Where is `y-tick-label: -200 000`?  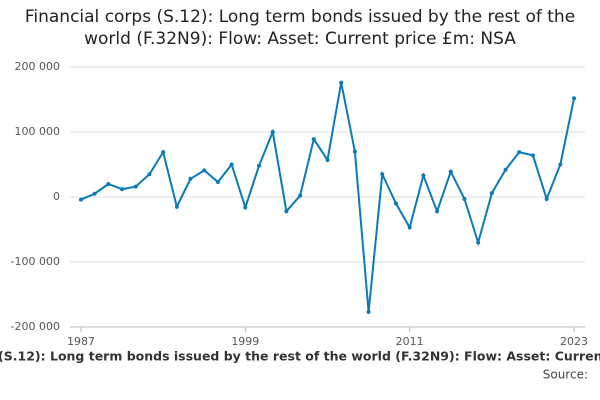
y-tick-label: -200 000 is located at coordinates (35, 326).